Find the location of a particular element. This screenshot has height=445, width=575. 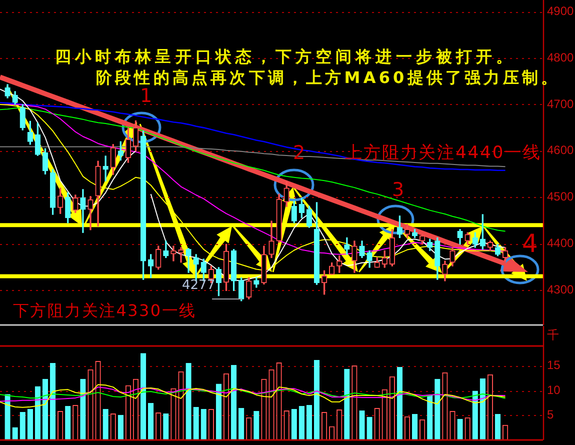

y-tick-label: 5 is located at coordinates (550, 415).